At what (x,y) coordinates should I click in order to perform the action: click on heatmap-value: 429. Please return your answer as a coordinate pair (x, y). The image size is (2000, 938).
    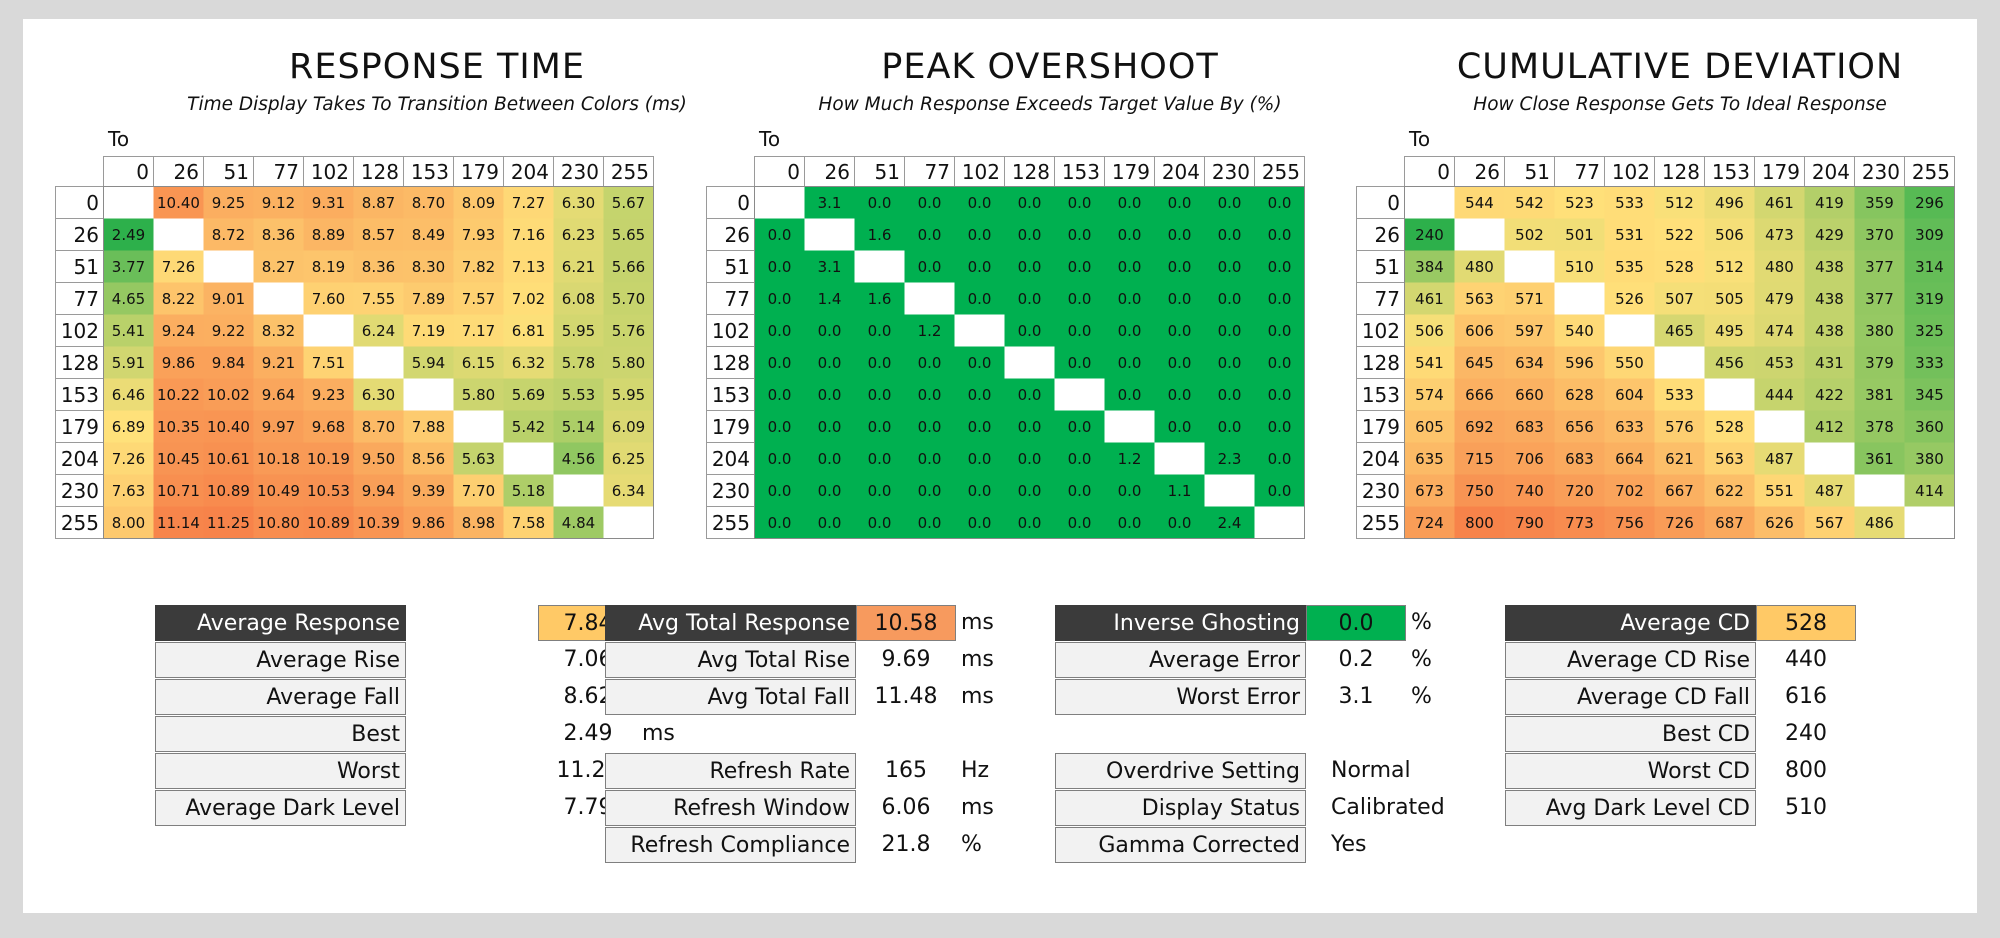
    Looking at the image, I should click on (1829, 235).